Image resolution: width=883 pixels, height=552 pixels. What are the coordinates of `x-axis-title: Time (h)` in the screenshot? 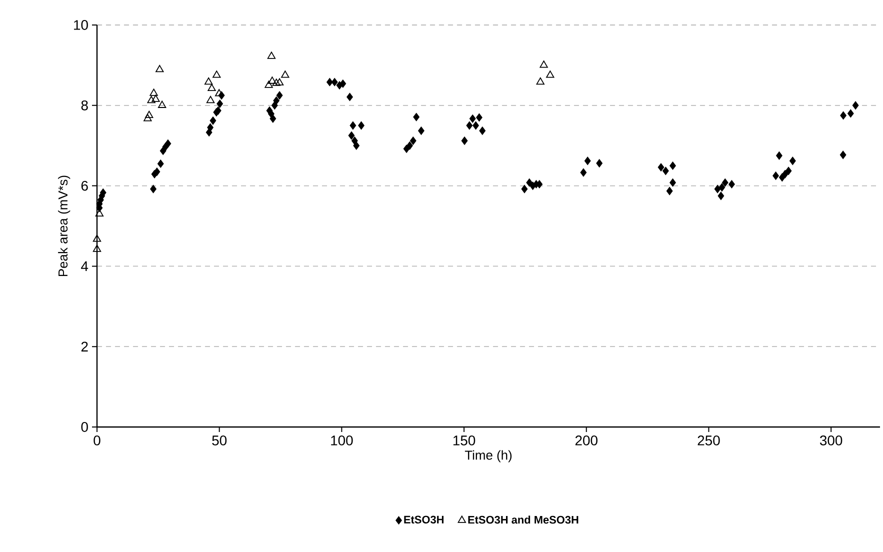 It's located at (488, 456).